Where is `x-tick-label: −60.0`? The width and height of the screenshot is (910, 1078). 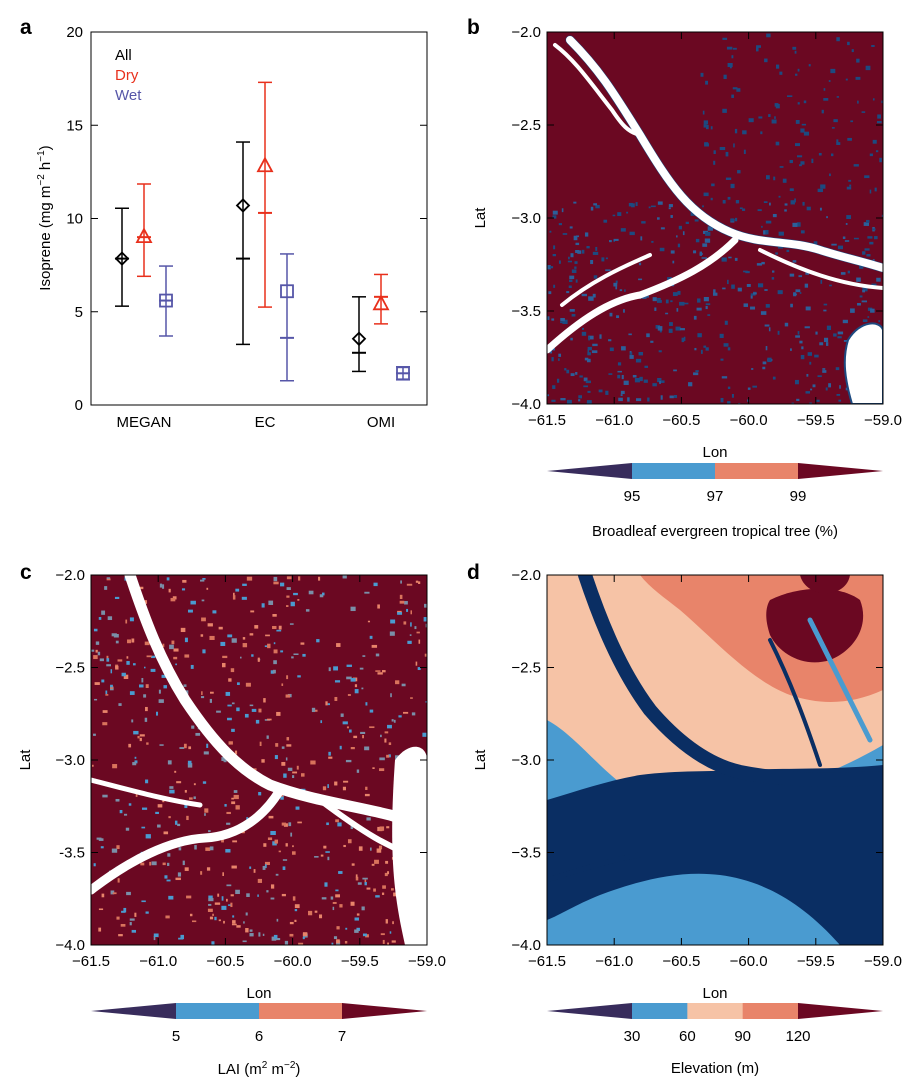
x-tick-label: −60.0 is located at coordinates (749, 420).